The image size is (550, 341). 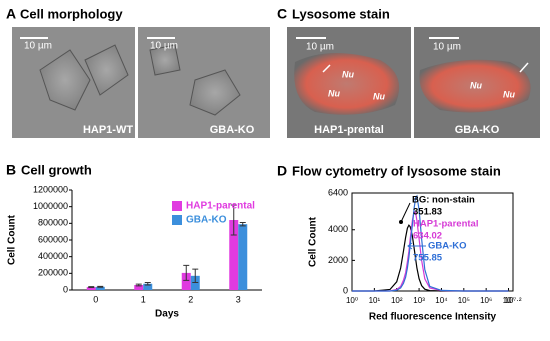 What do you see at coordinates (396, 170) in the screenshot?
I see `panel-title: Flow cytometry of lysosome stain` at bounding box center [396, 170].